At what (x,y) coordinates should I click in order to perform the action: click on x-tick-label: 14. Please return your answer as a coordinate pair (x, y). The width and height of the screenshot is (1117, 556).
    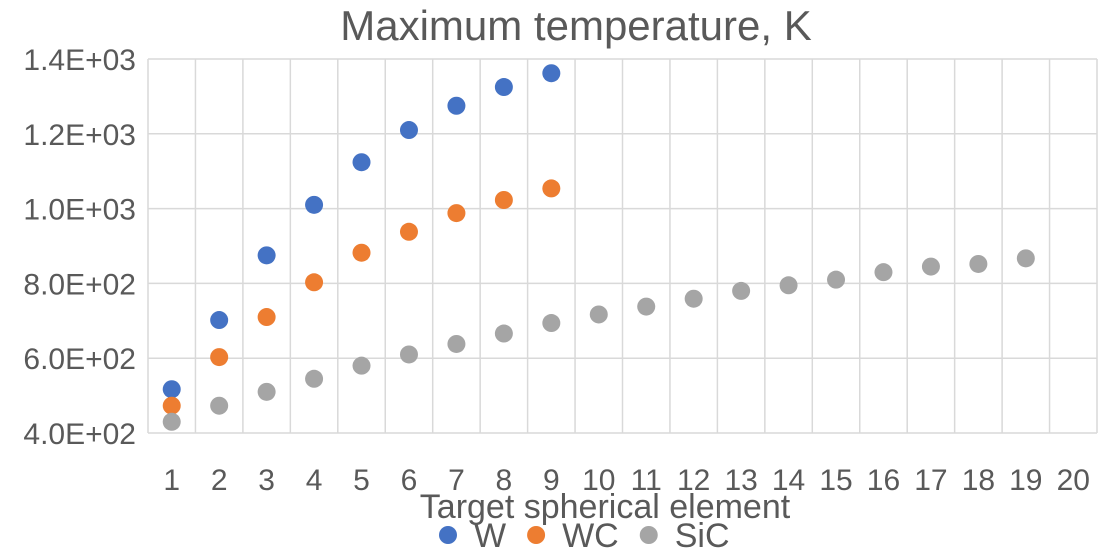
    Looking at the image, I should click on (788, 480).